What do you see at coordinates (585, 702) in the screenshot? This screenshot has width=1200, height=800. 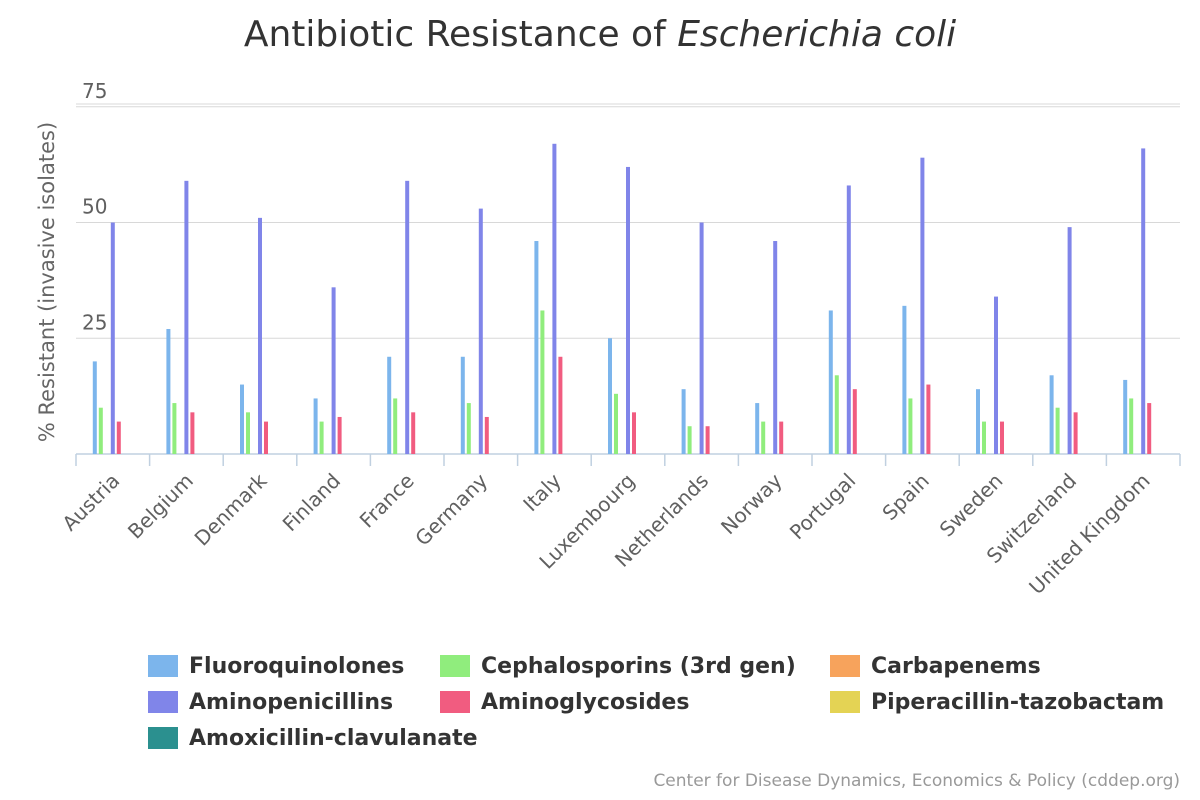 I see `legend-label: Aminoglycosides` at bounding box center [585, 702].